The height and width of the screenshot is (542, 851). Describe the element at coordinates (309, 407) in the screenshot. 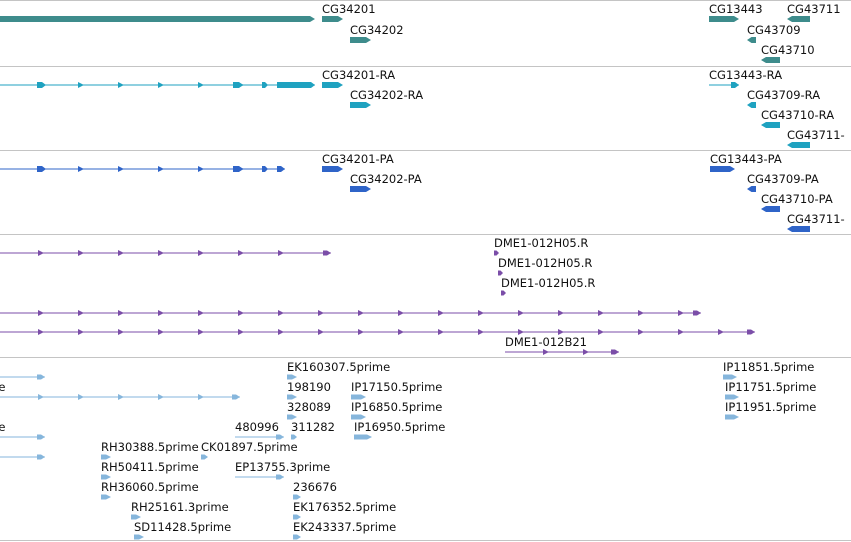

I see `feature-label: 328089` at that location.